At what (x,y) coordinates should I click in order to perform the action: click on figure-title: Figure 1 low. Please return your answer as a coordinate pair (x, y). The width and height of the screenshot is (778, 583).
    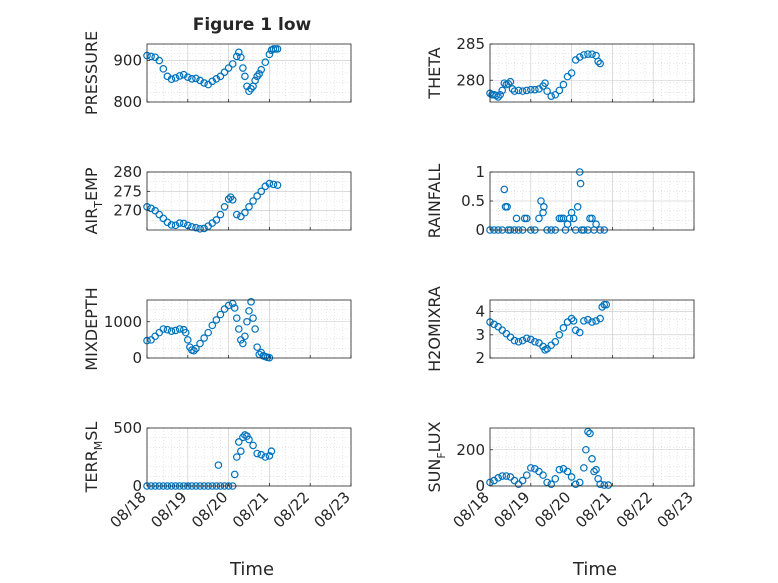
    Looking at the image, I should click on (252, 25).